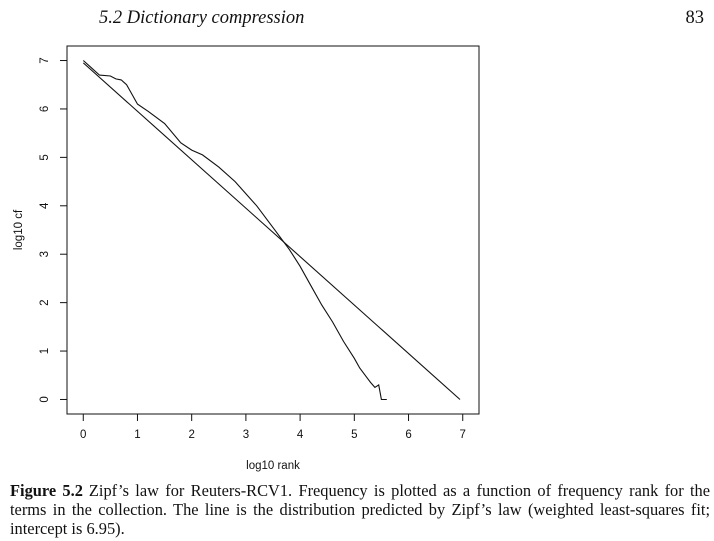 The width and height of the screenshot is (714, 541). I want to click on x-tick-label: 0, so click(83, 435).